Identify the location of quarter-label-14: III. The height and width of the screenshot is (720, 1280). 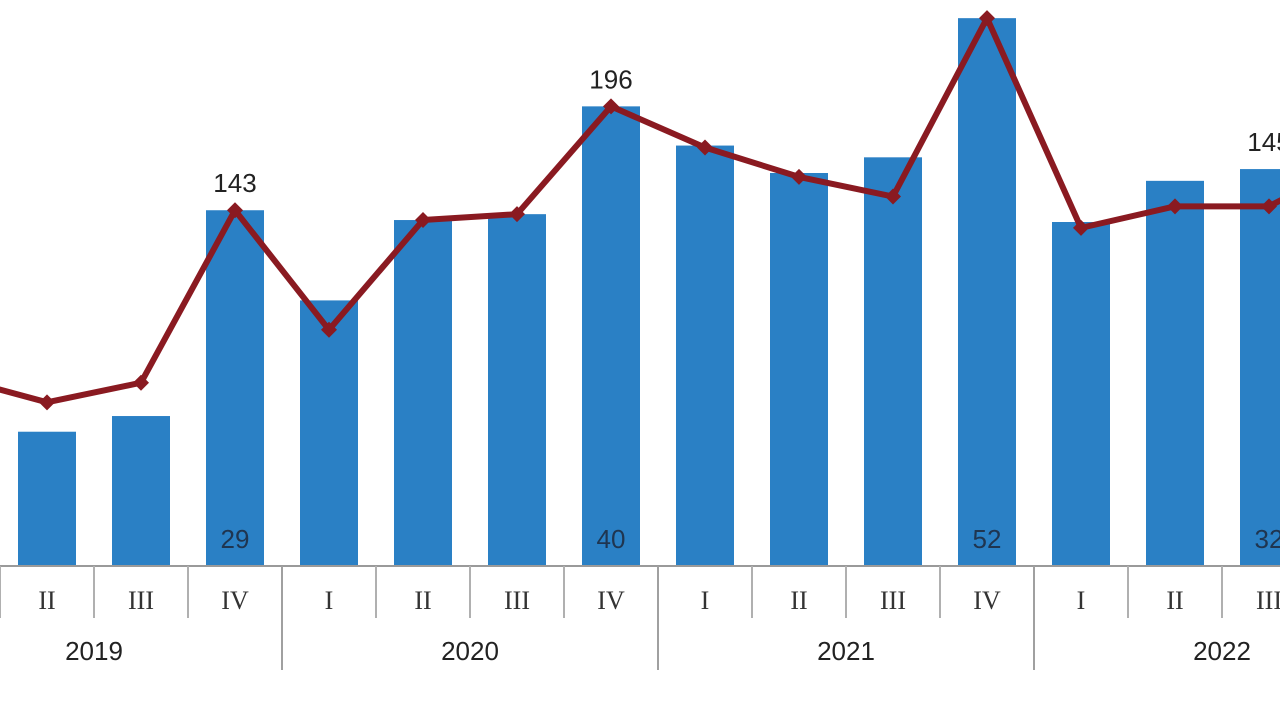
(1268, 600).